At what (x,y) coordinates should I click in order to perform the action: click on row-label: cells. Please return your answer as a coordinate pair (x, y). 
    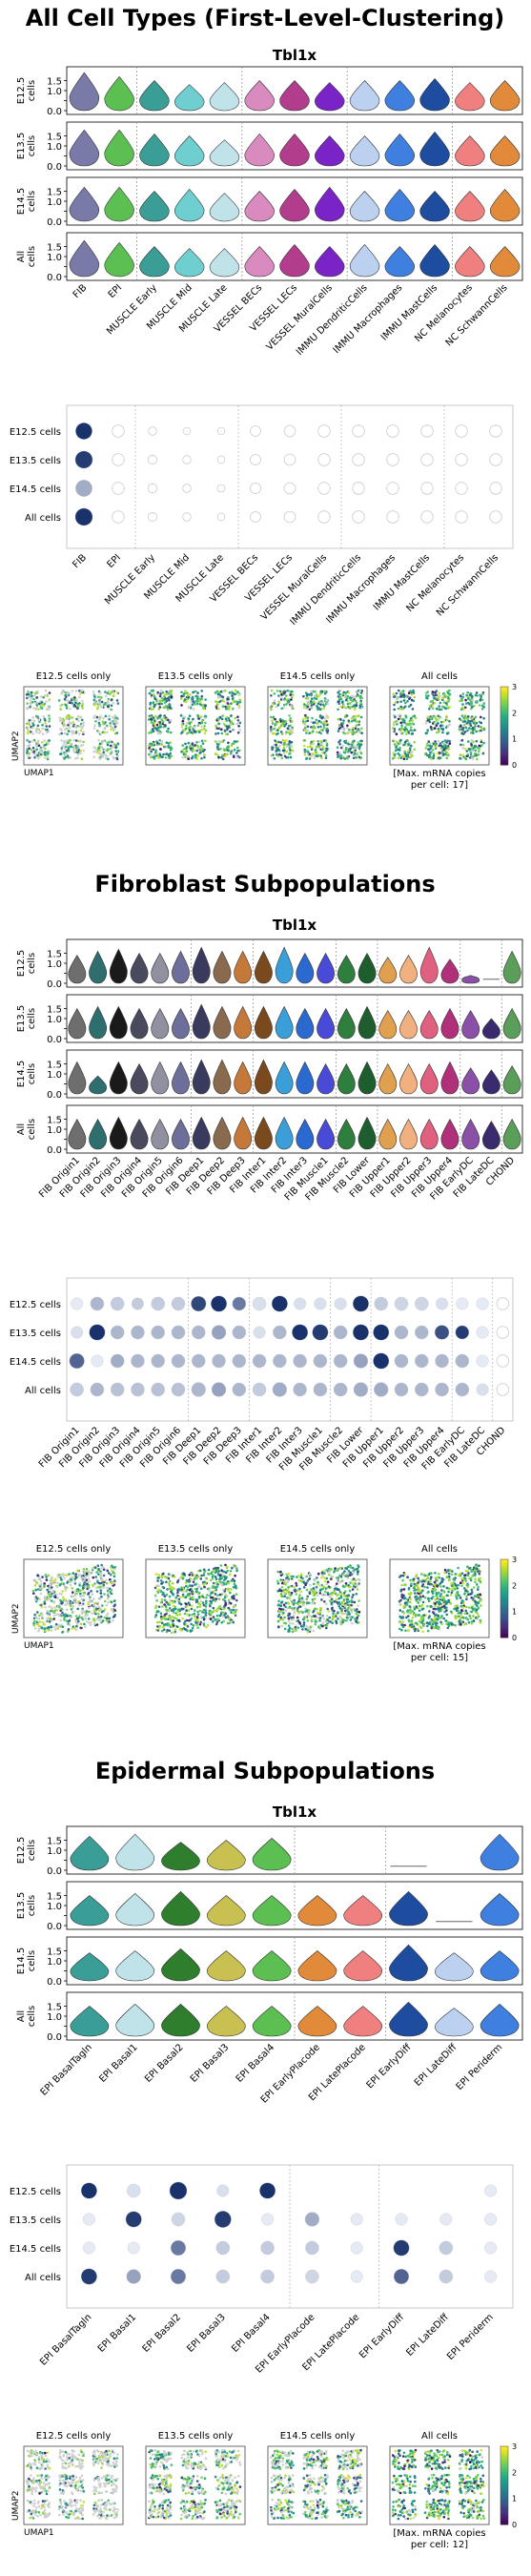
    Looking at the image, I should click on (32, 963).